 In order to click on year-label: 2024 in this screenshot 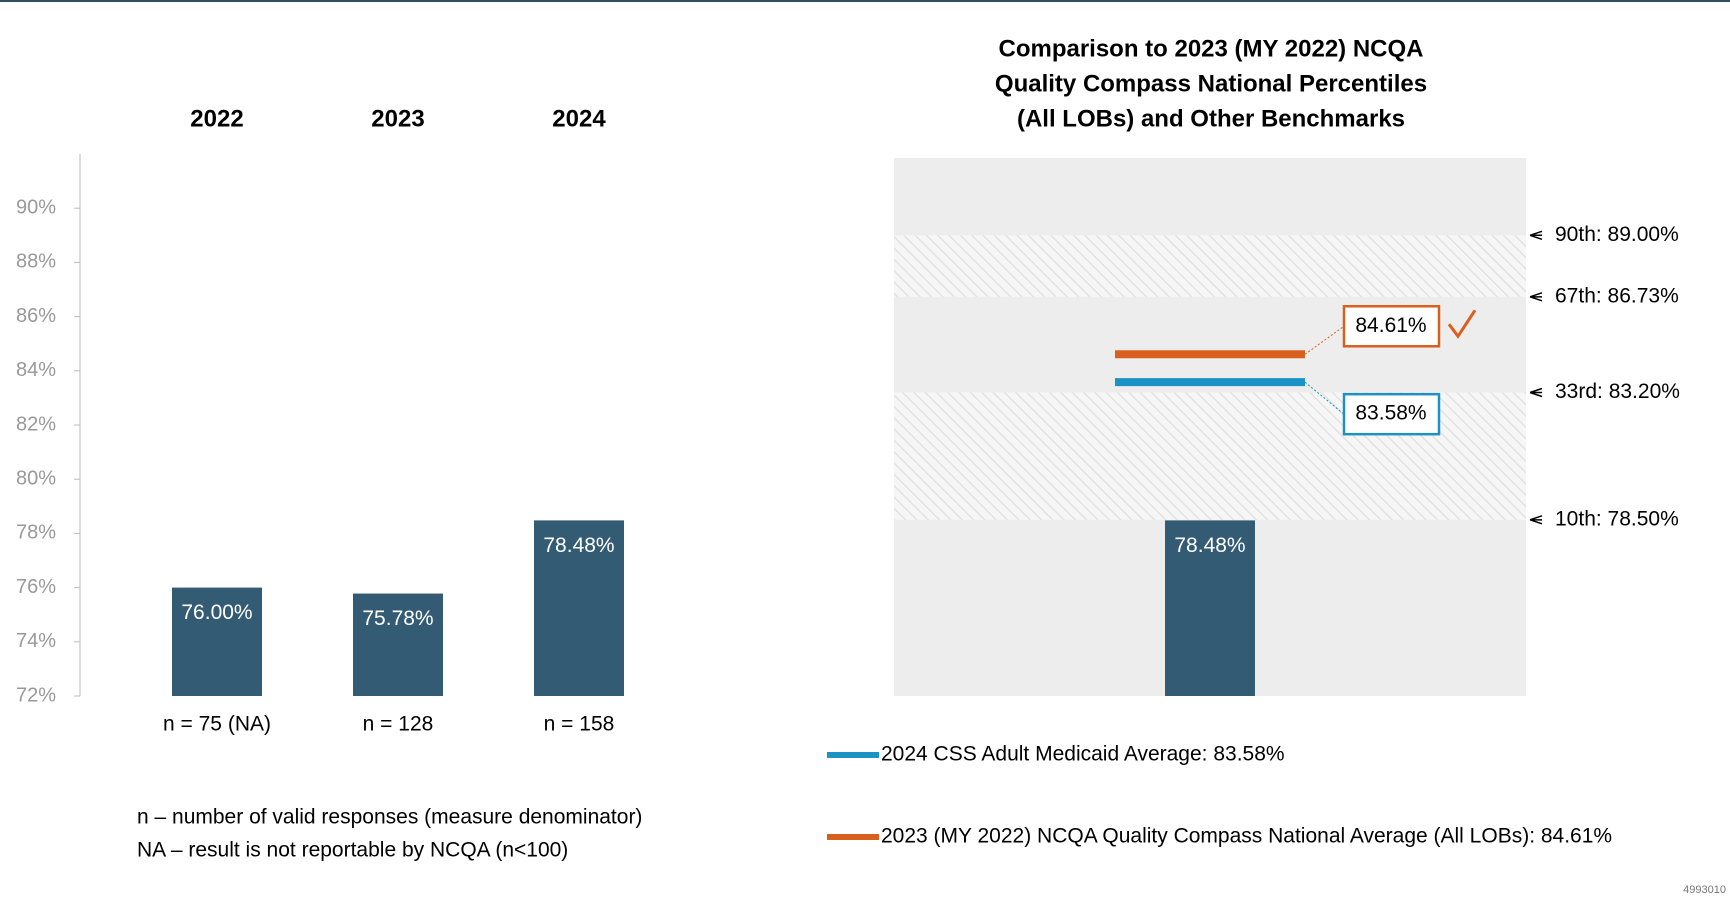, I will do `click(579, 118)`.